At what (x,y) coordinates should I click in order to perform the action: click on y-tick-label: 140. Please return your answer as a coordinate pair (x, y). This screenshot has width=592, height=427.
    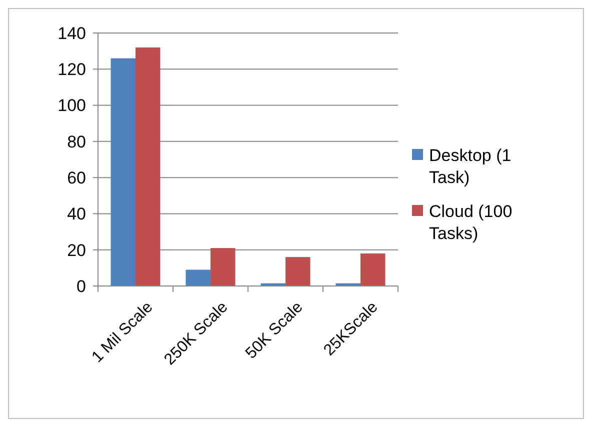
    Looking at the image, I should click on (72, 33).